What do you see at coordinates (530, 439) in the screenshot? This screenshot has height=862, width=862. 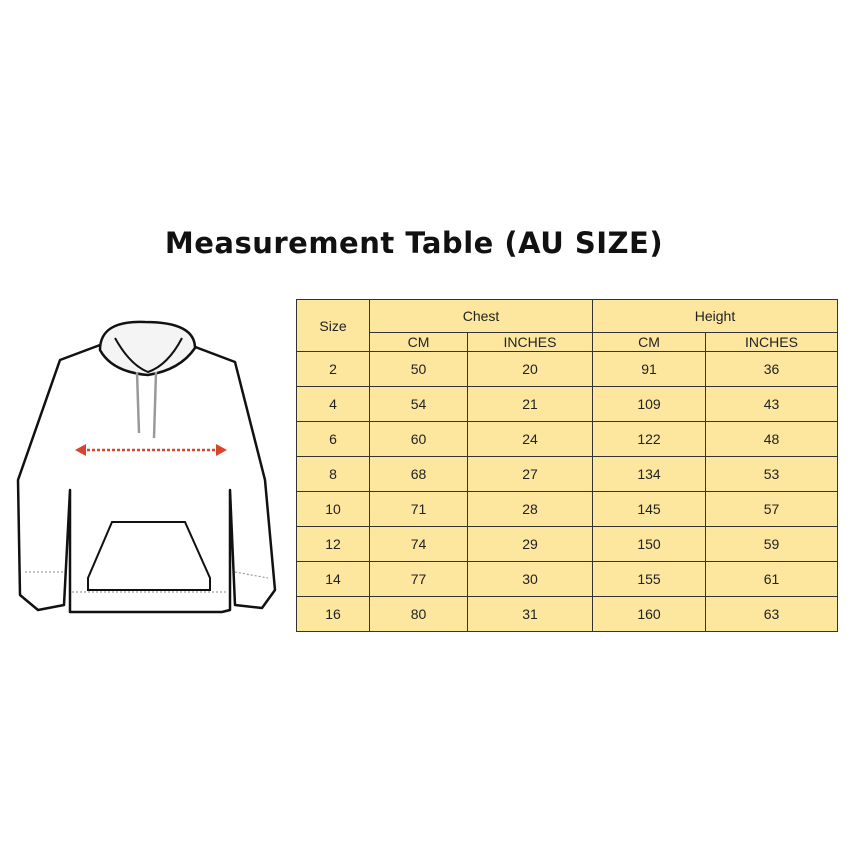 I see `table-cell: 24` at bounding box center [530, 439].